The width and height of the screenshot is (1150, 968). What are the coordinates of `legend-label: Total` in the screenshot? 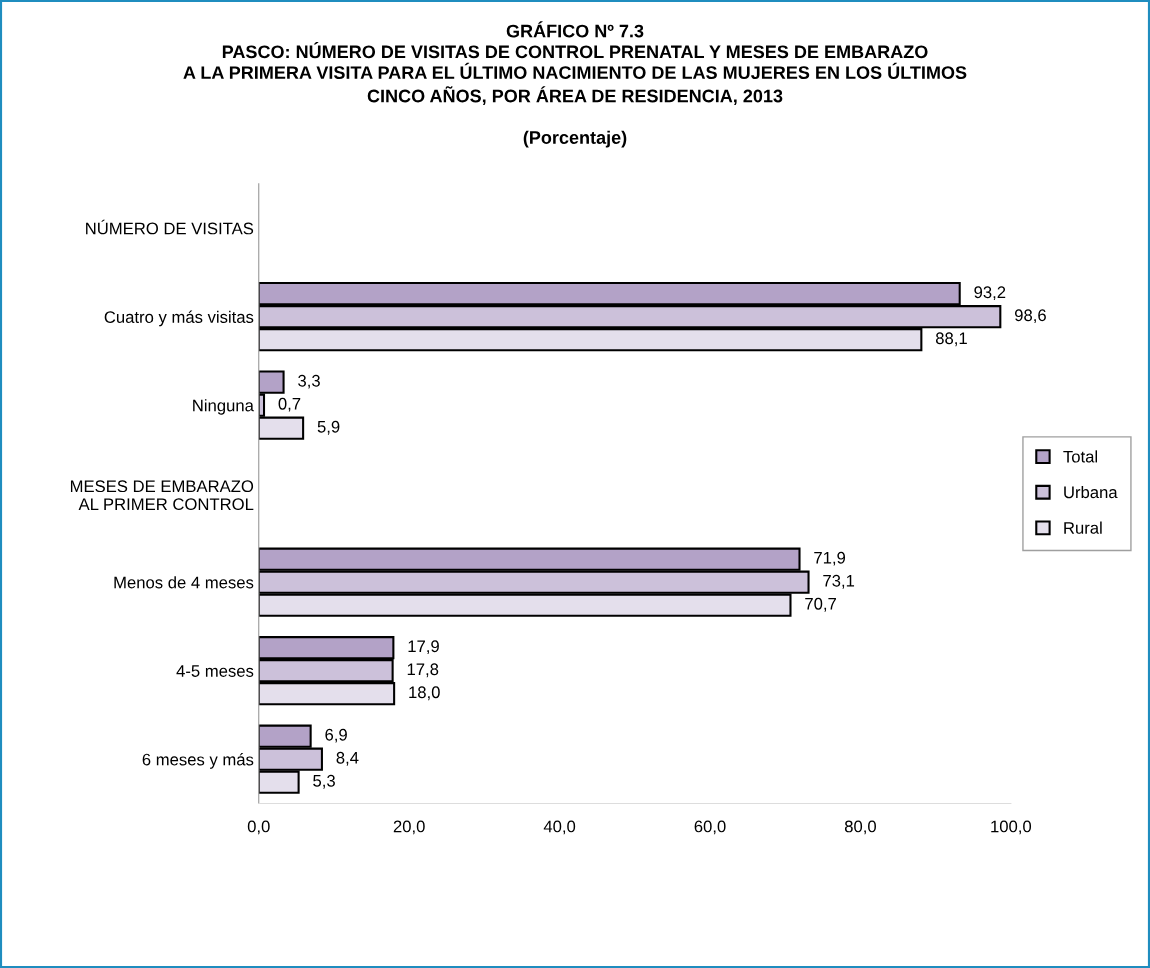 It's located at (1080, 456).